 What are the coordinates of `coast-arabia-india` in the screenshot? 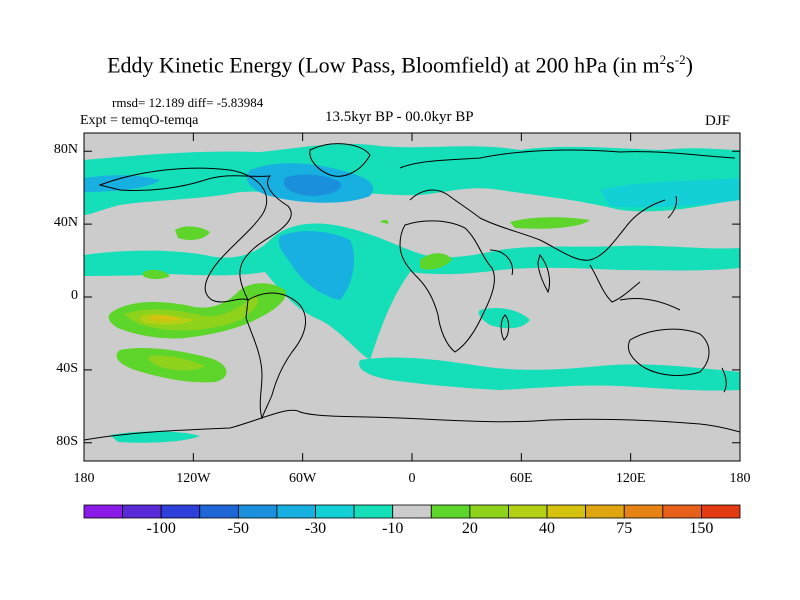 It's located at (520, 271).